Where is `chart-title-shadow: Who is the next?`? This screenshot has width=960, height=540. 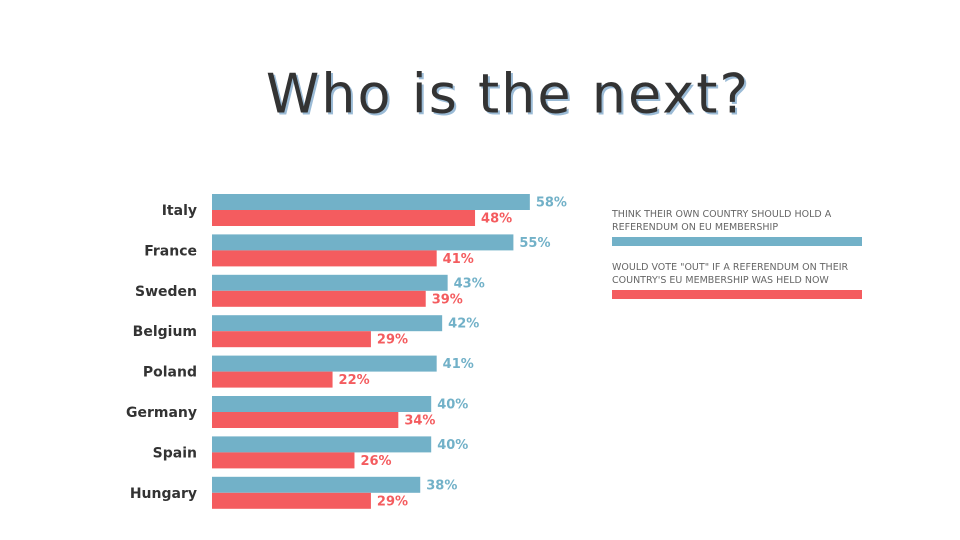
chart-title-shadow: Who is the next? is located at coordinates (510, 96).